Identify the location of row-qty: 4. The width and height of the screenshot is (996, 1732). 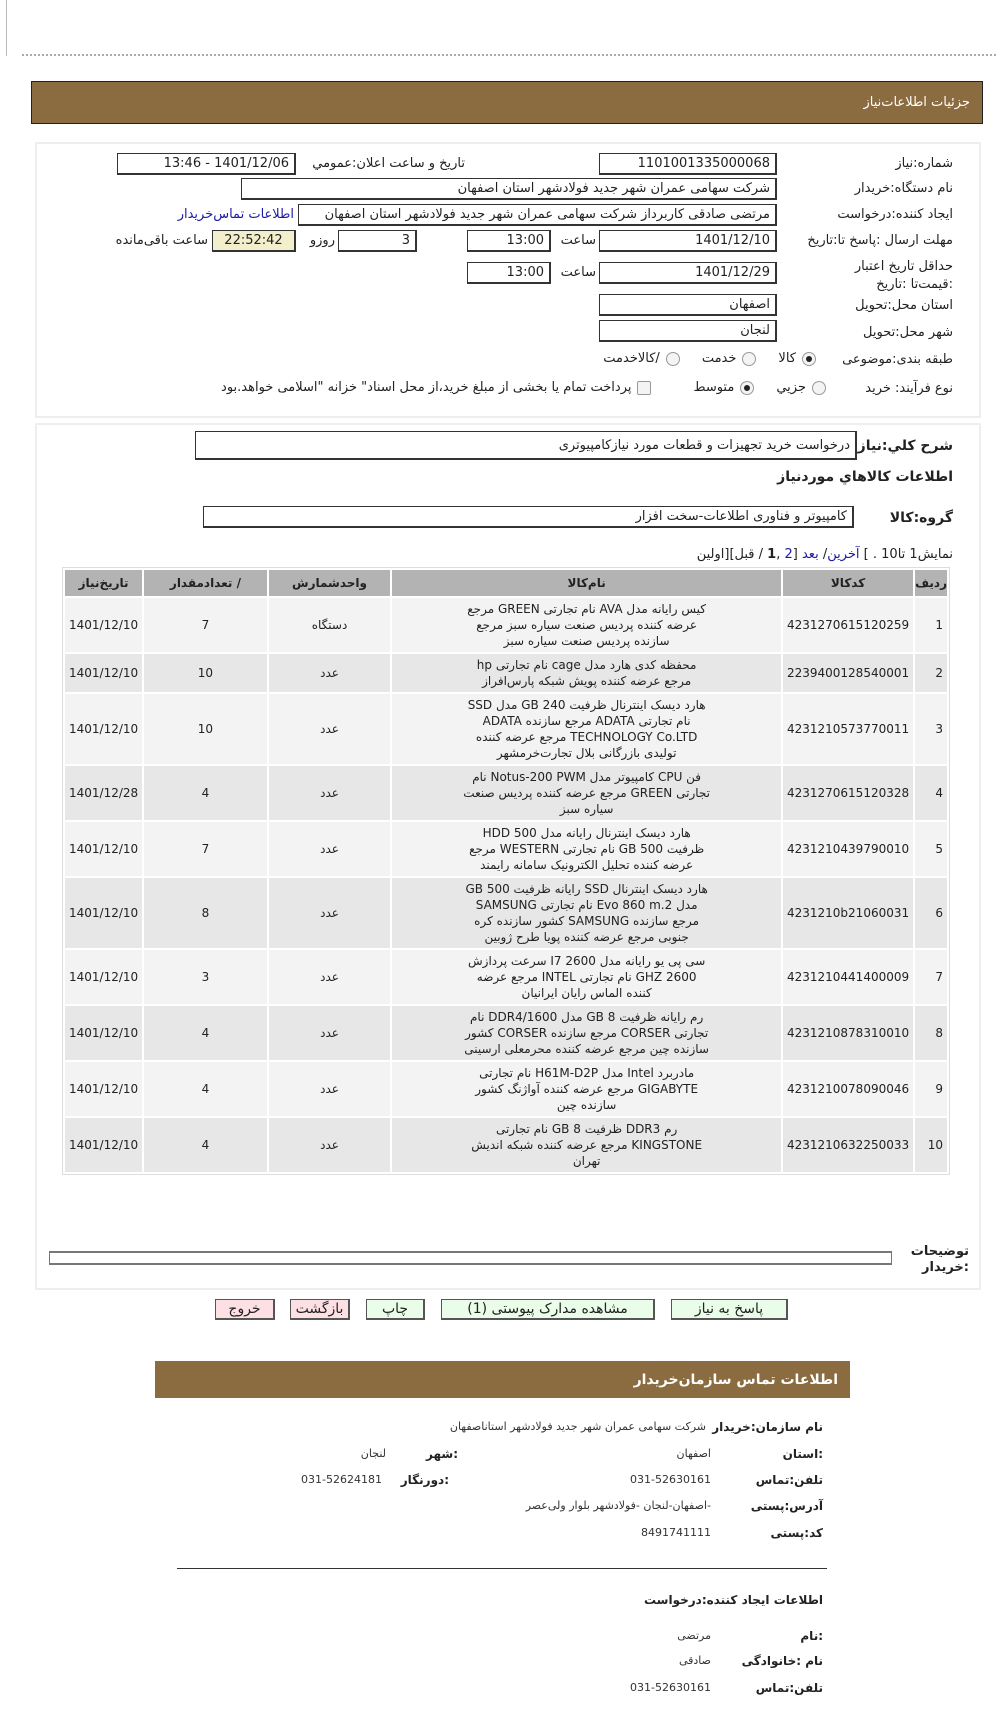
(205, 1089).